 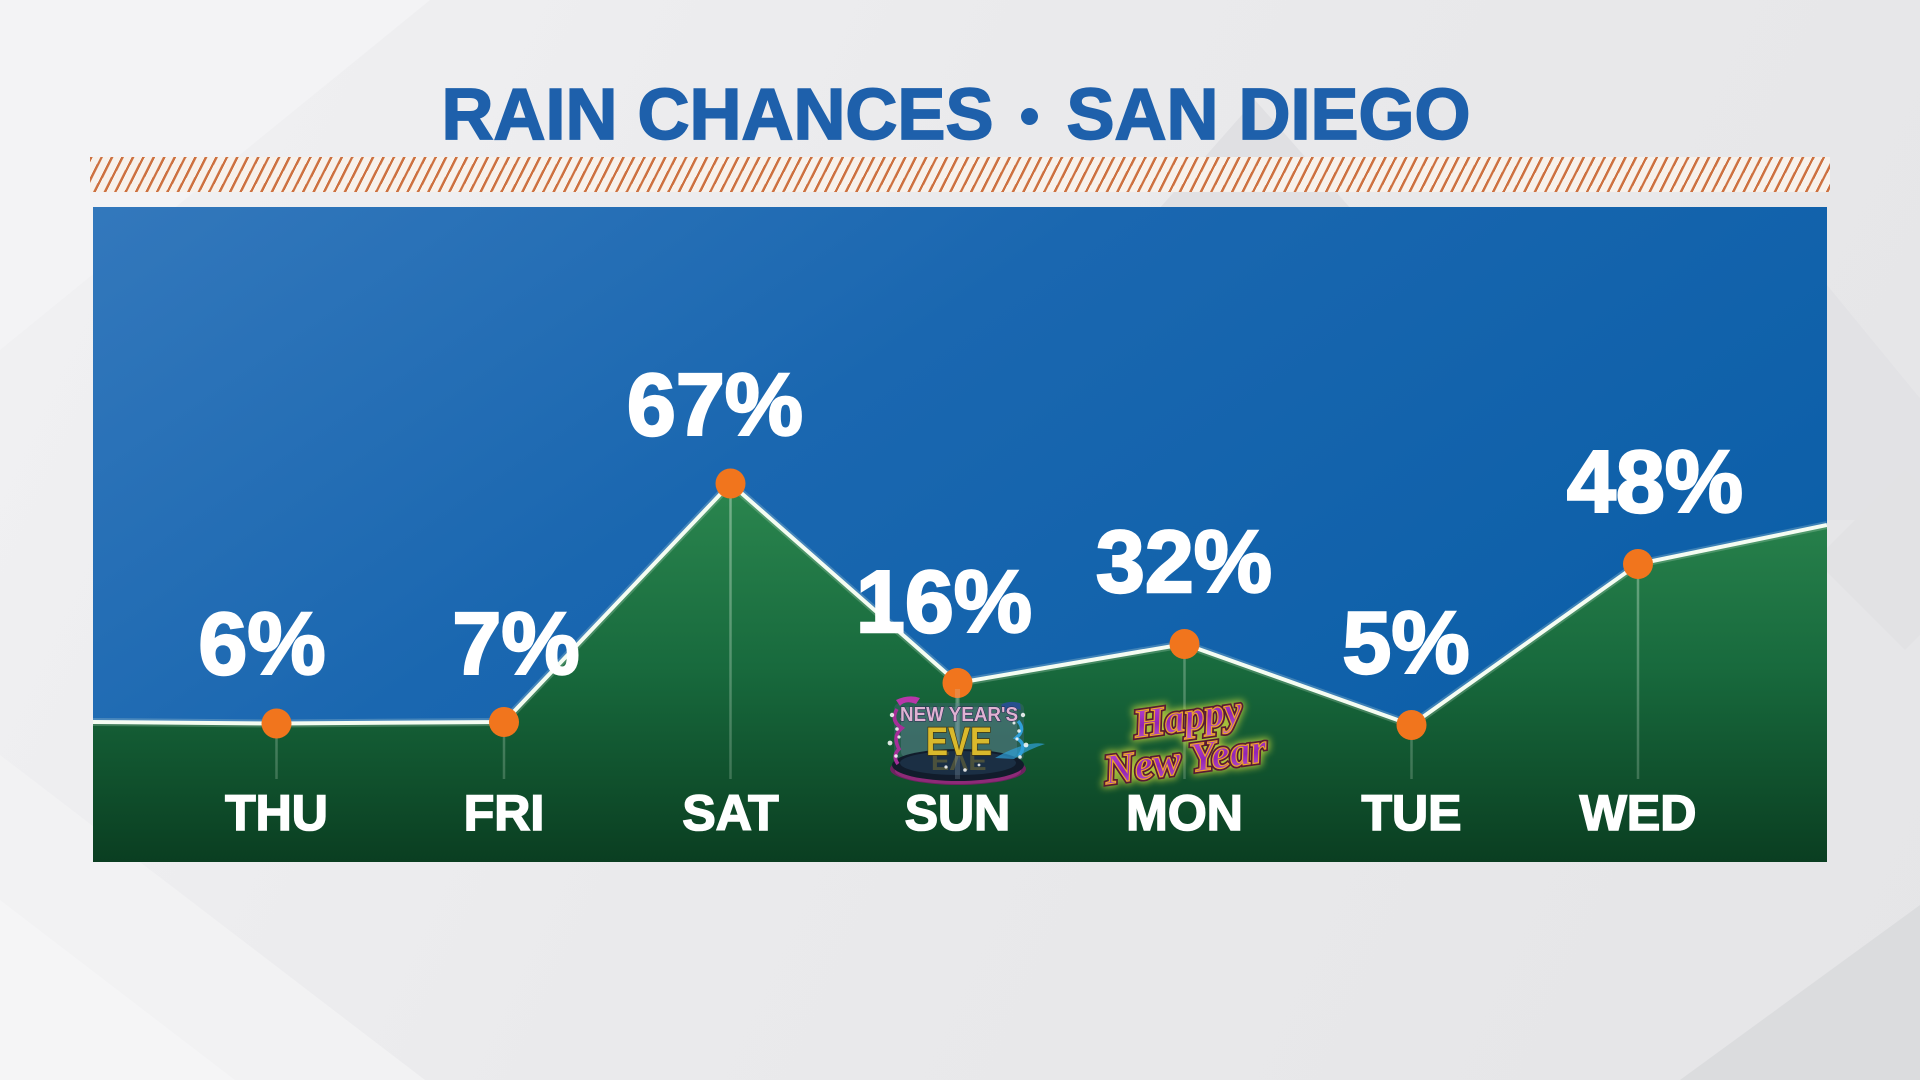 What do you see at coordinates (261, 643) in the screenshot?
I see `svg-text: 6%` at bounding box center [261, 643].